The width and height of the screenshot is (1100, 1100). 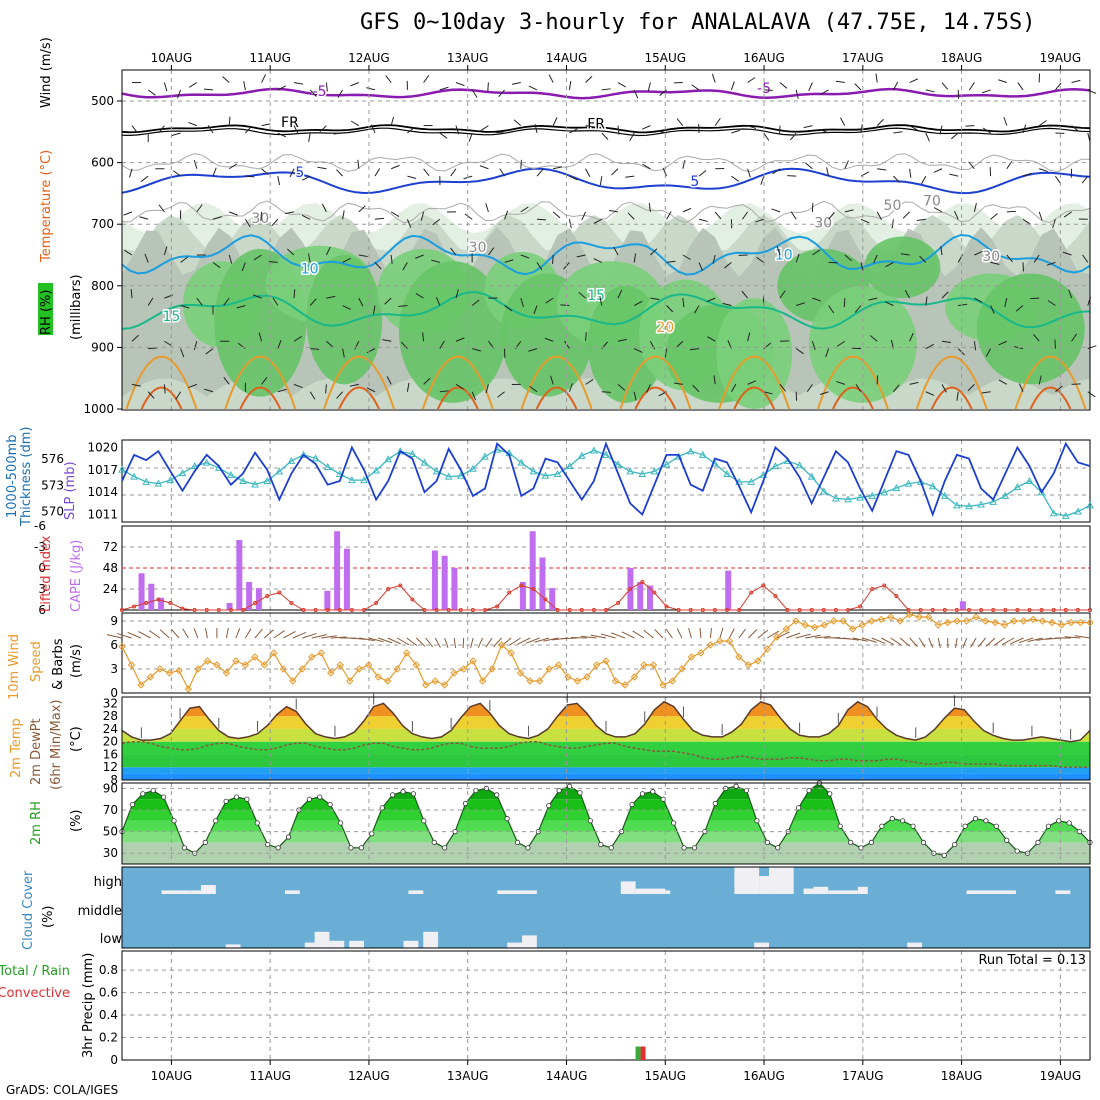 I want to click on wind-tick: 3, so click(x=114, y=669).